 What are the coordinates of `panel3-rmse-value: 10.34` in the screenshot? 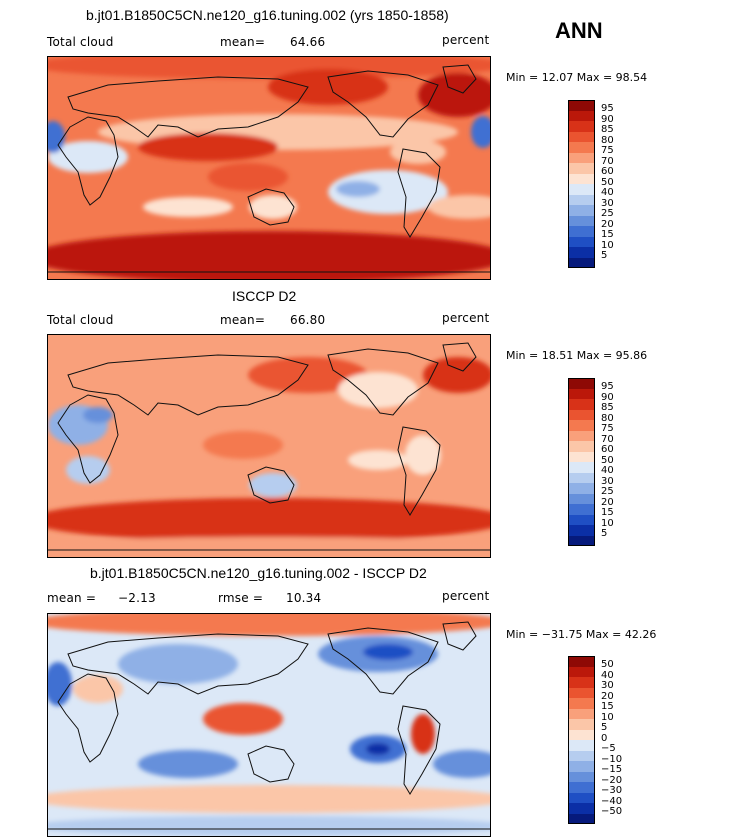 It's located at (304, 598).